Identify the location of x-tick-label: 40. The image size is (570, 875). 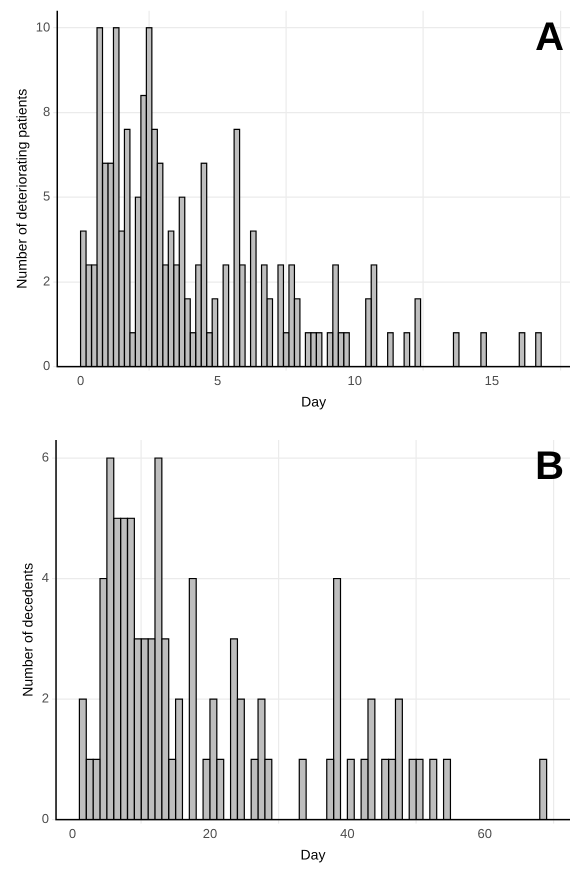
(347, 833).